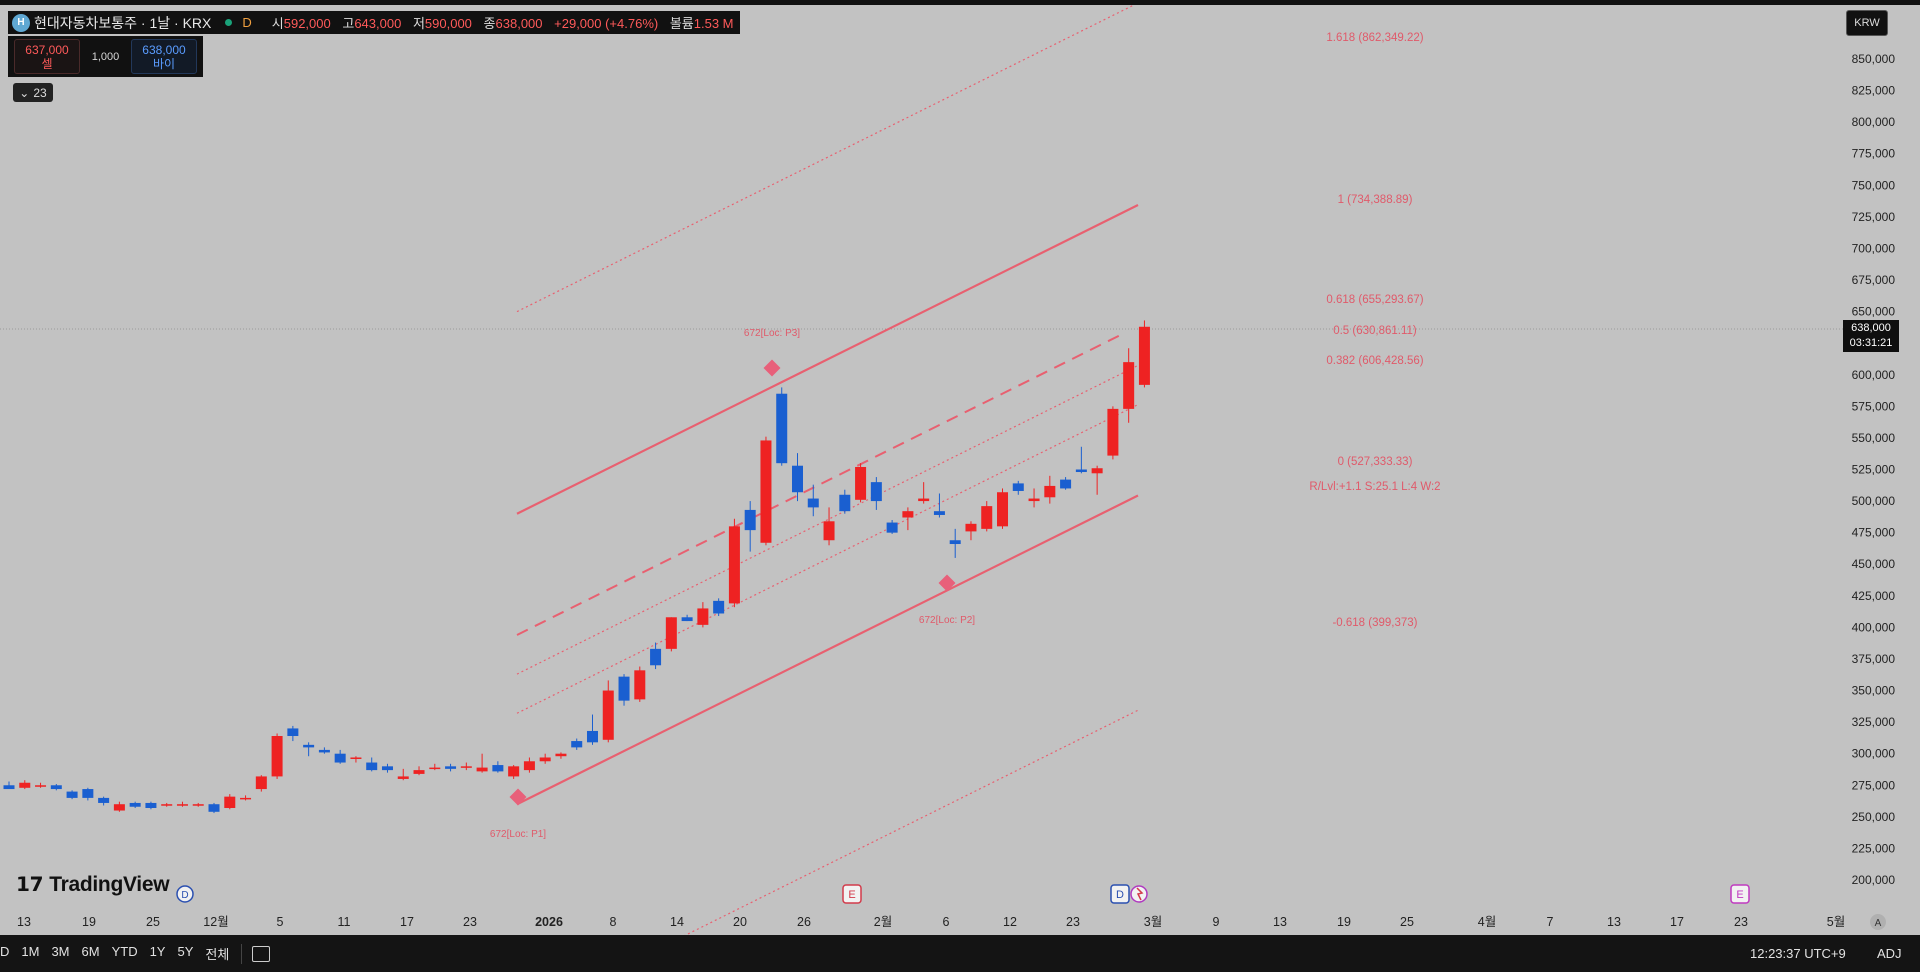 This screenshot has width=1920, height=972. Describe the element at coordinates (47, 56) in the screenshot. I see `sell-button: 637,000 셀` at that location.